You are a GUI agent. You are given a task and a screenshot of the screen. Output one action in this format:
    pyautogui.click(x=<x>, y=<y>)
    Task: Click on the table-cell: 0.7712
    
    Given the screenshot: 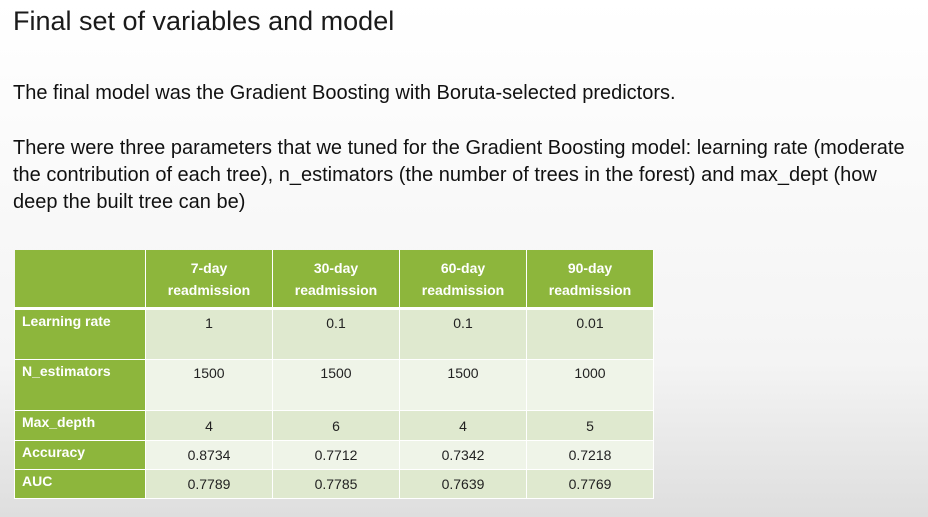 What is the action you would take?
    pyautogui.click(x=336, y=455)
    